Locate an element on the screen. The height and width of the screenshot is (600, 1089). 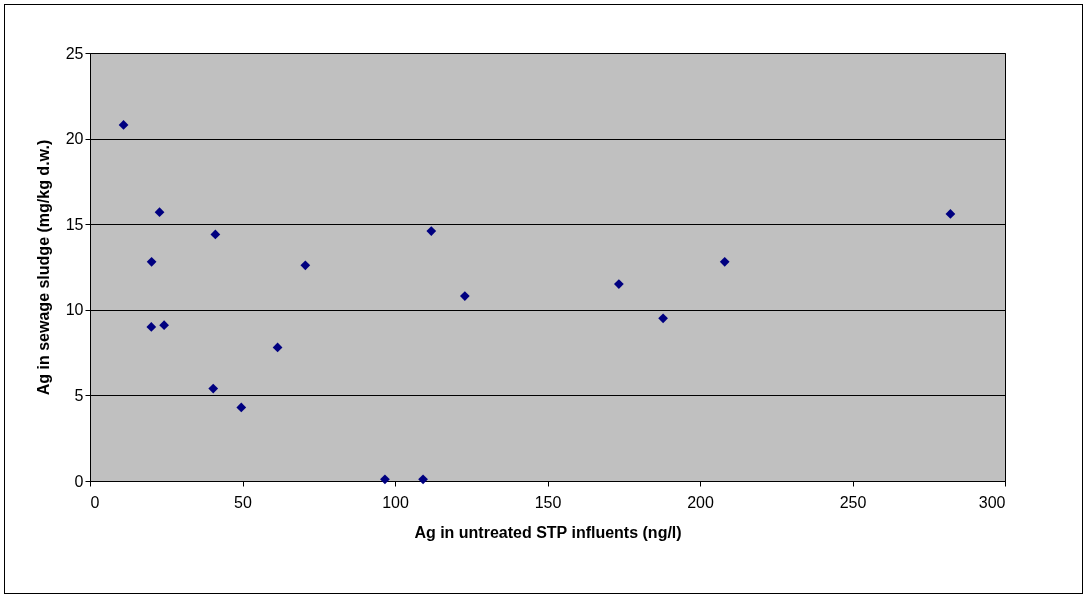
y-tick-label: 5 is located at coordinates (79, 395).